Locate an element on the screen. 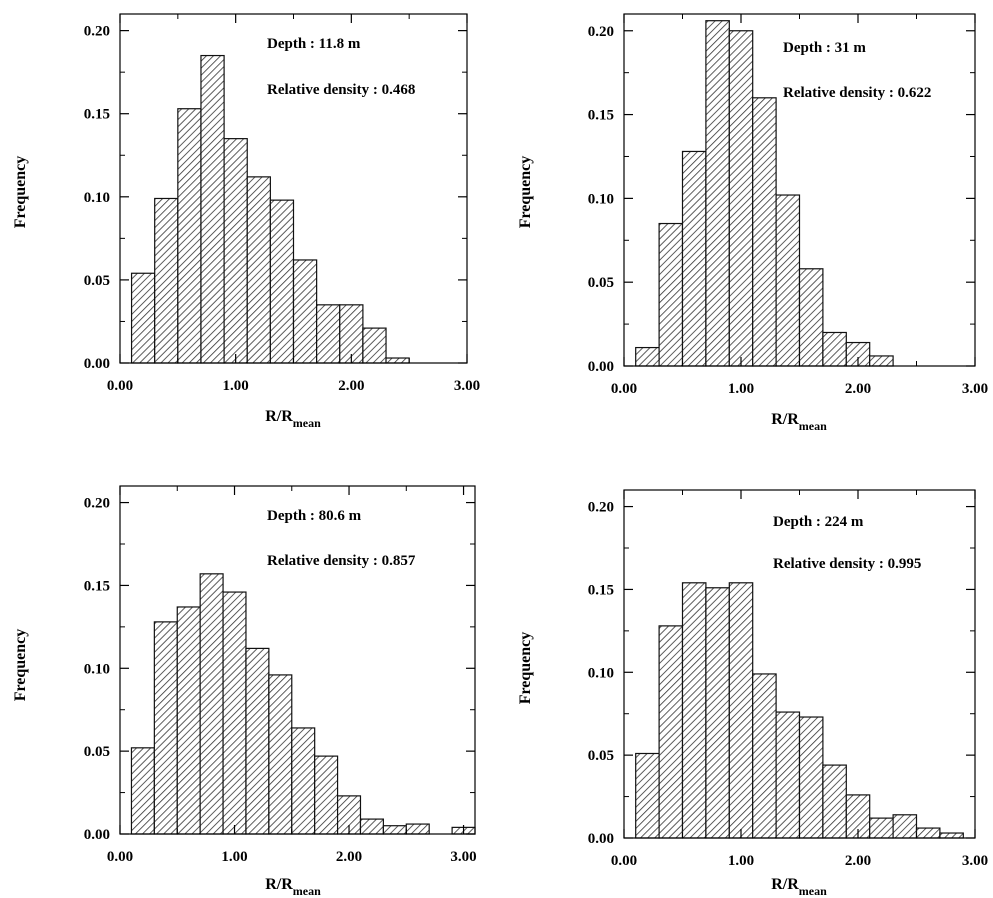 The height and width of the screenshot is (898, 993). depth-annotation: Depth : 31 m is located at coordinates (824, 48).